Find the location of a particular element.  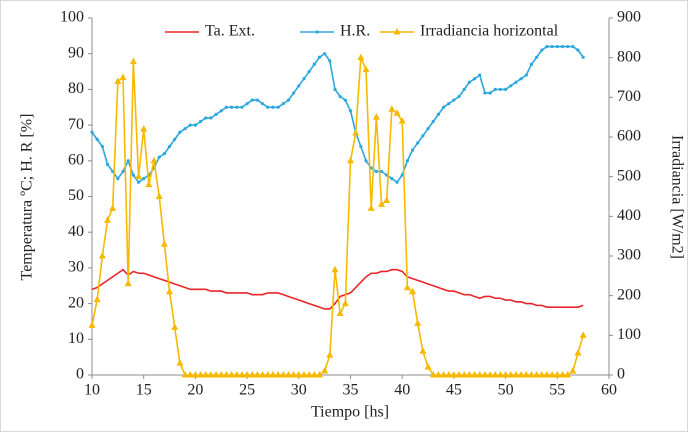

y-tick-label: 40 is located at coordinates (76, 231).